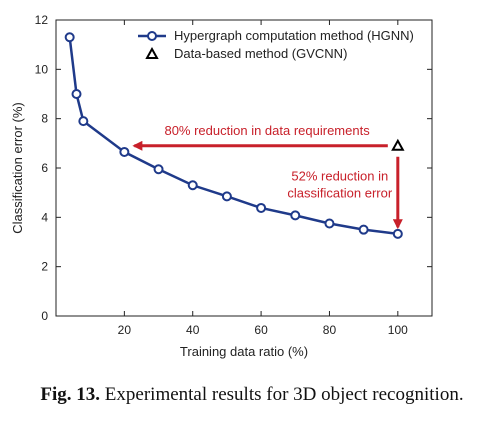  I want to click on y-tick-label: 2, so click(44, 267).